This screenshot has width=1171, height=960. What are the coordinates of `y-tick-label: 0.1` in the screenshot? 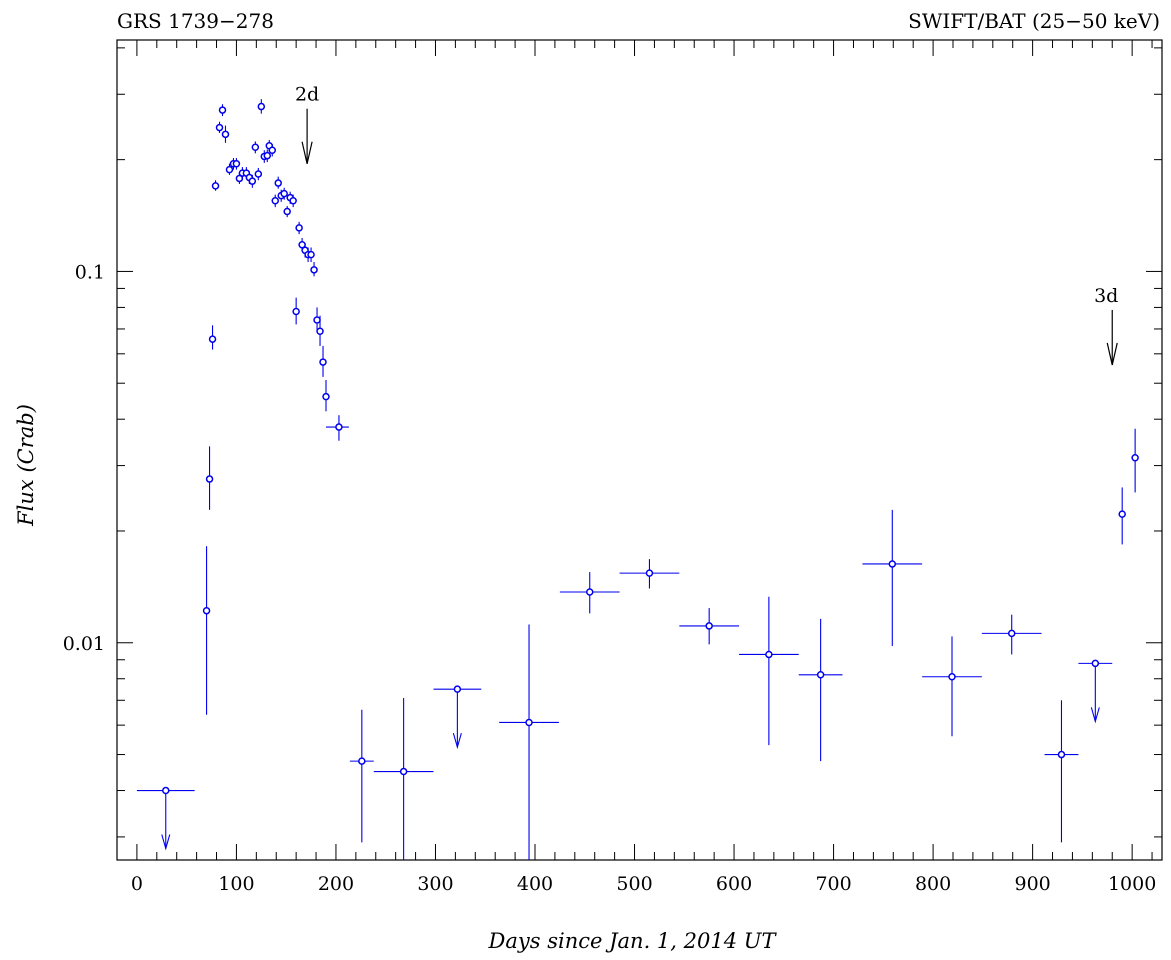 It's located at (90, 272).